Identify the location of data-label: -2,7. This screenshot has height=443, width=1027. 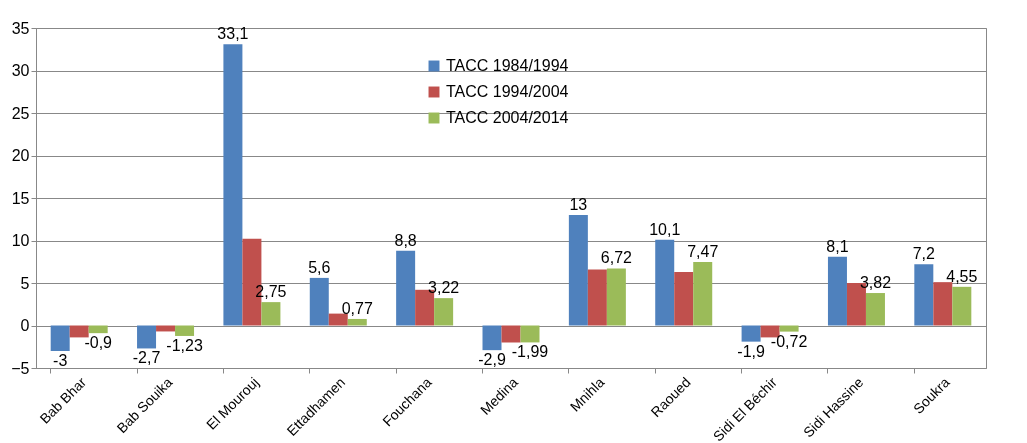
(146, 358).